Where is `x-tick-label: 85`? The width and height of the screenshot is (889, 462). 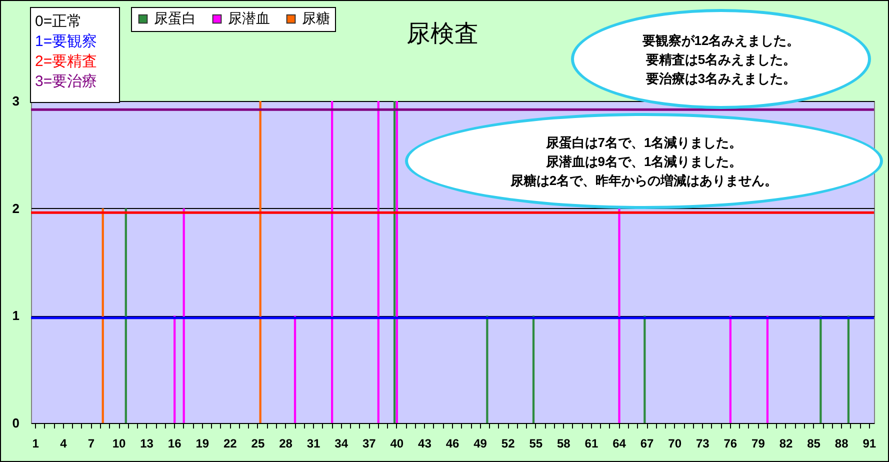 x-tick-label: 85 is located at coordinates (814, 443).